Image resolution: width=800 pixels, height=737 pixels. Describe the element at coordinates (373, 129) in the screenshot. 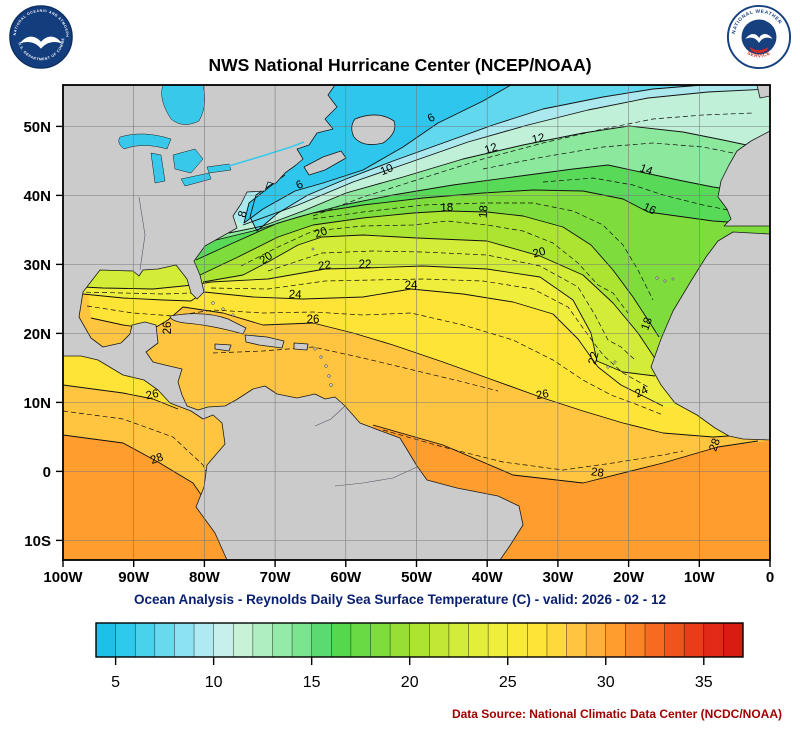

I see `island-newfoundland` at that location.